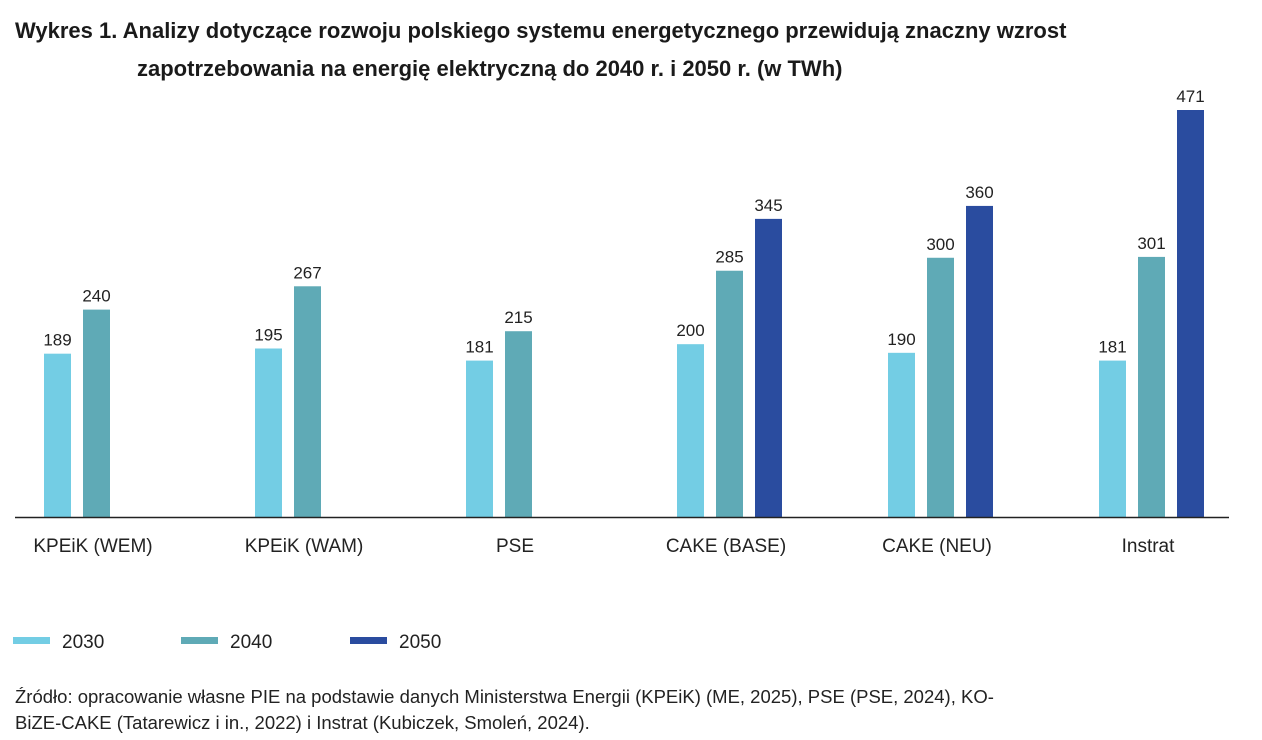 Image resolution: width=1262 pixels, height=740 pixels. I want to click on legend-label: 2050, so click(420, 642).